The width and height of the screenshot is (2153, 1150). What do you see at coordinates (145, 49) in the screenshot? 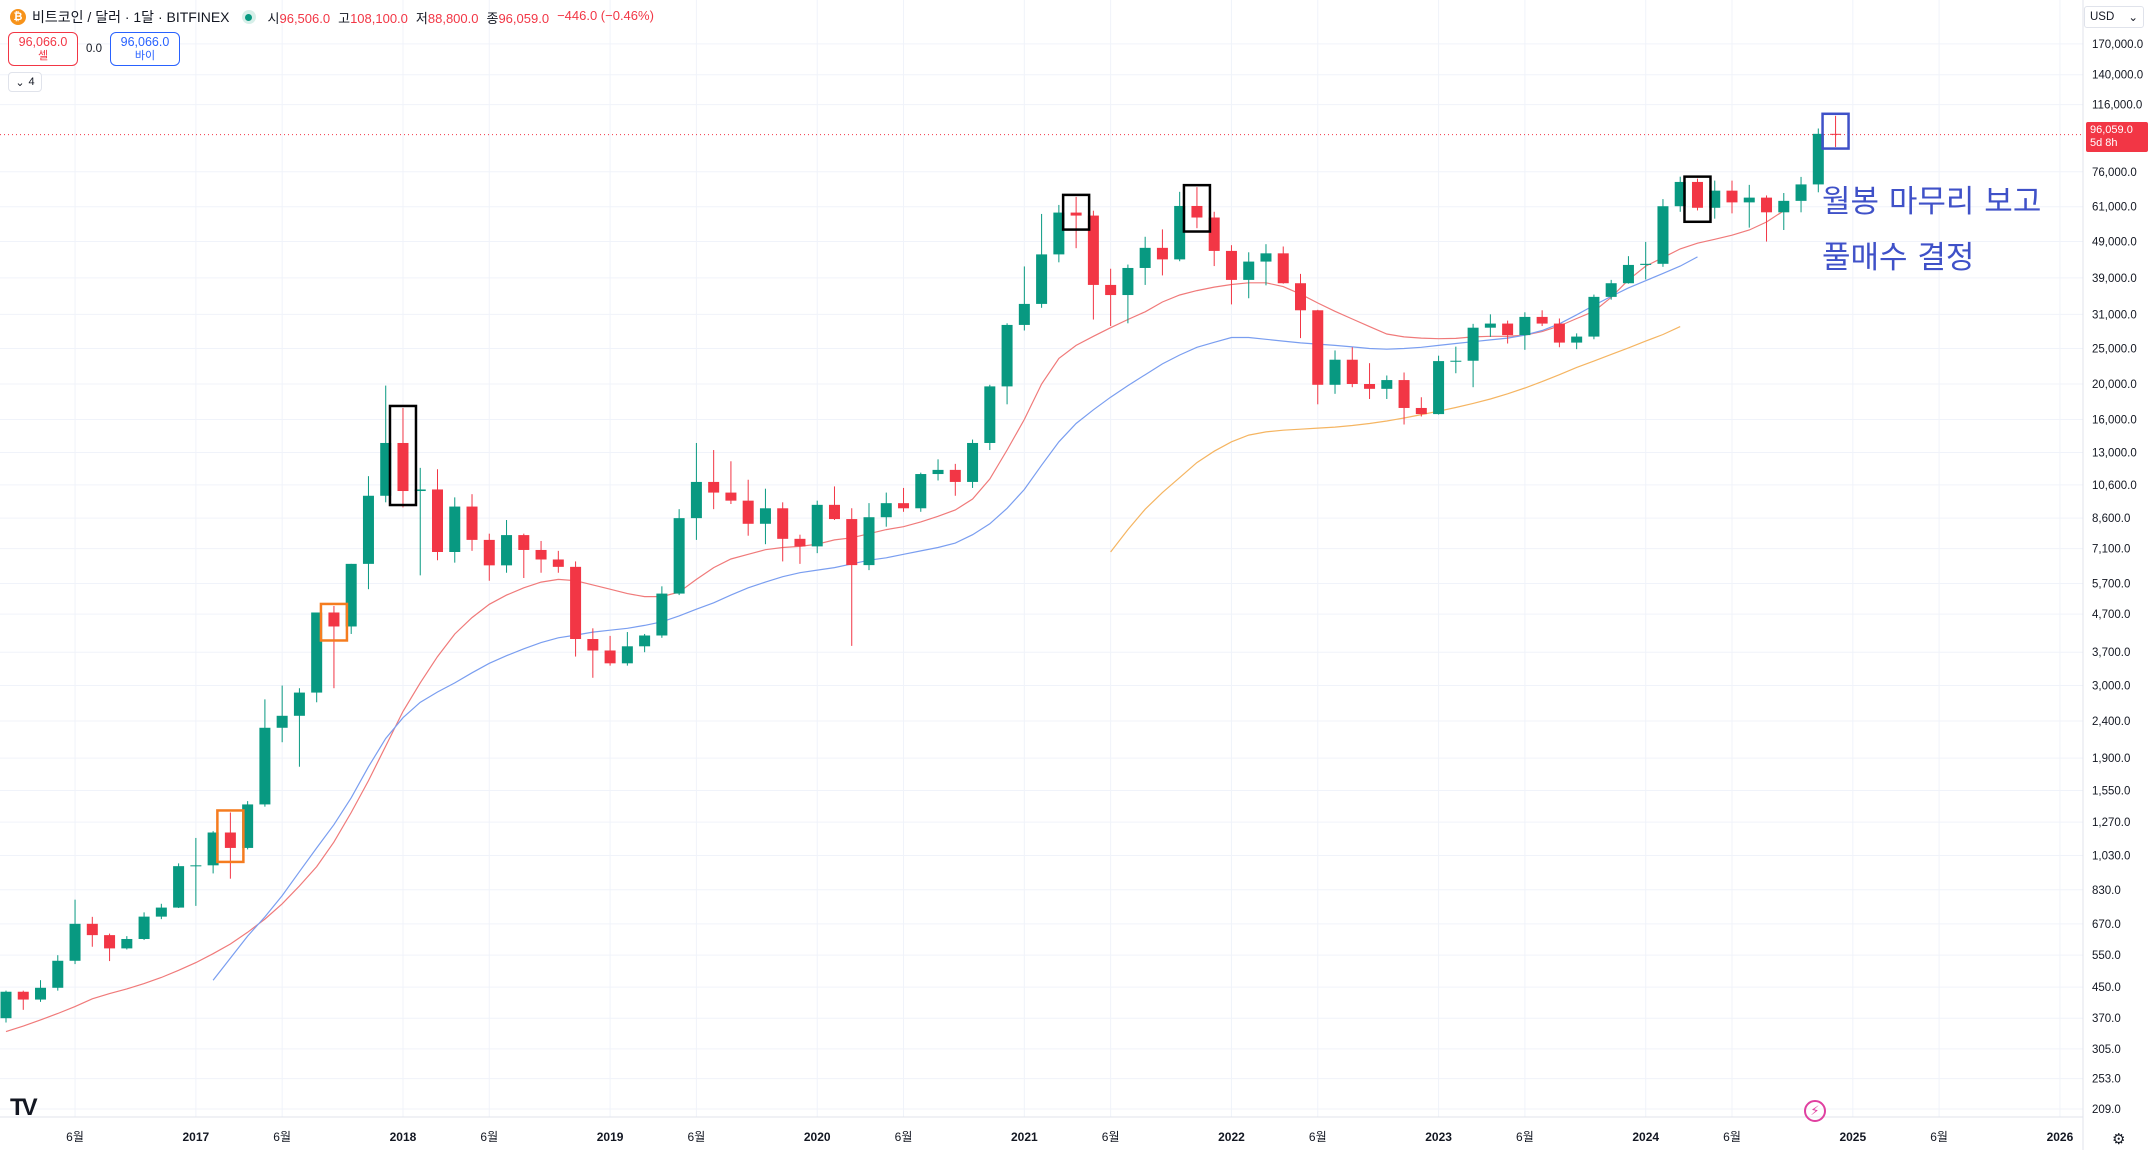
I see `buy-button: 96,066.0 바이` at bounding box center [145, 49].